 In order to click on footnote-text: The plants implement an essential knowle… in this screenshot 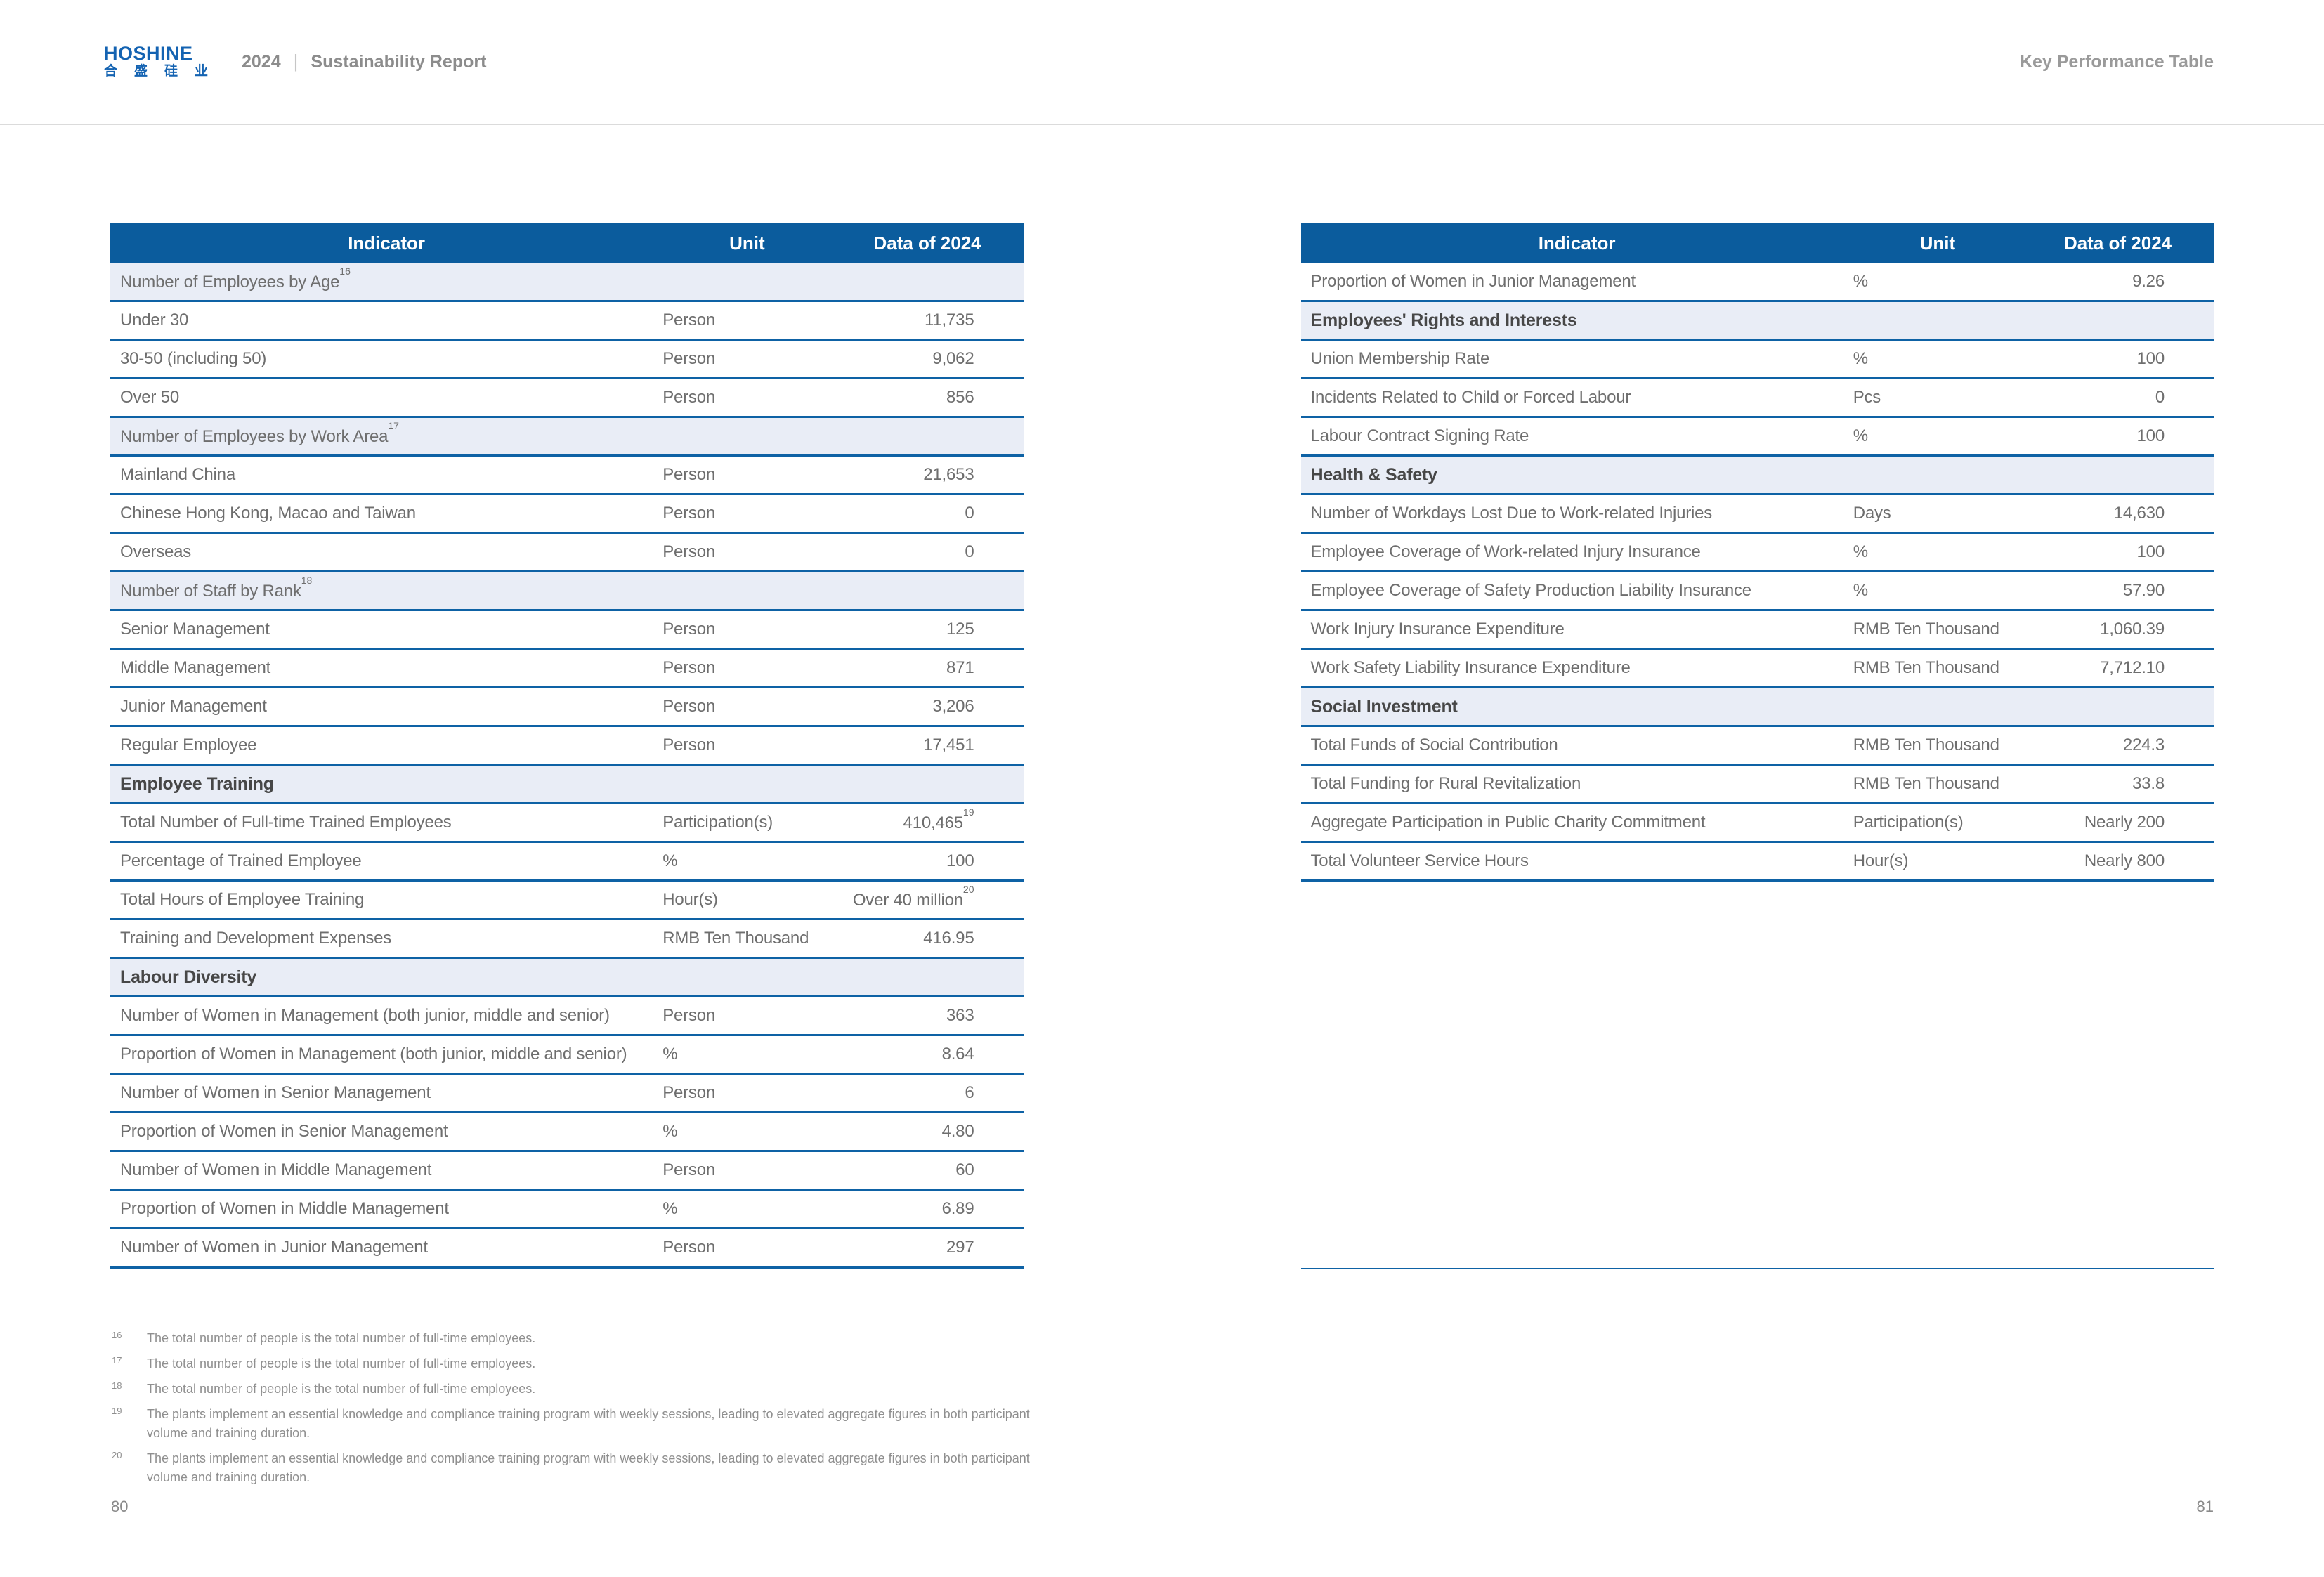, I will do `click(588, 1414)`.